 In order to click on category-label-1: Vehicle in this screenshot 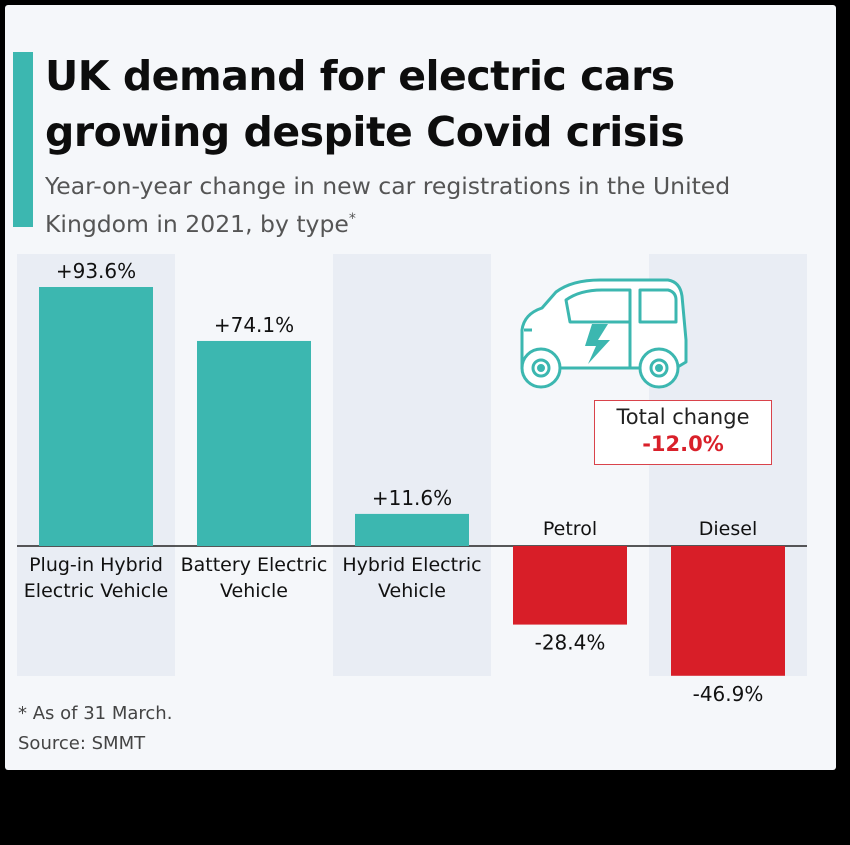, I will do `click(254, 591)`.